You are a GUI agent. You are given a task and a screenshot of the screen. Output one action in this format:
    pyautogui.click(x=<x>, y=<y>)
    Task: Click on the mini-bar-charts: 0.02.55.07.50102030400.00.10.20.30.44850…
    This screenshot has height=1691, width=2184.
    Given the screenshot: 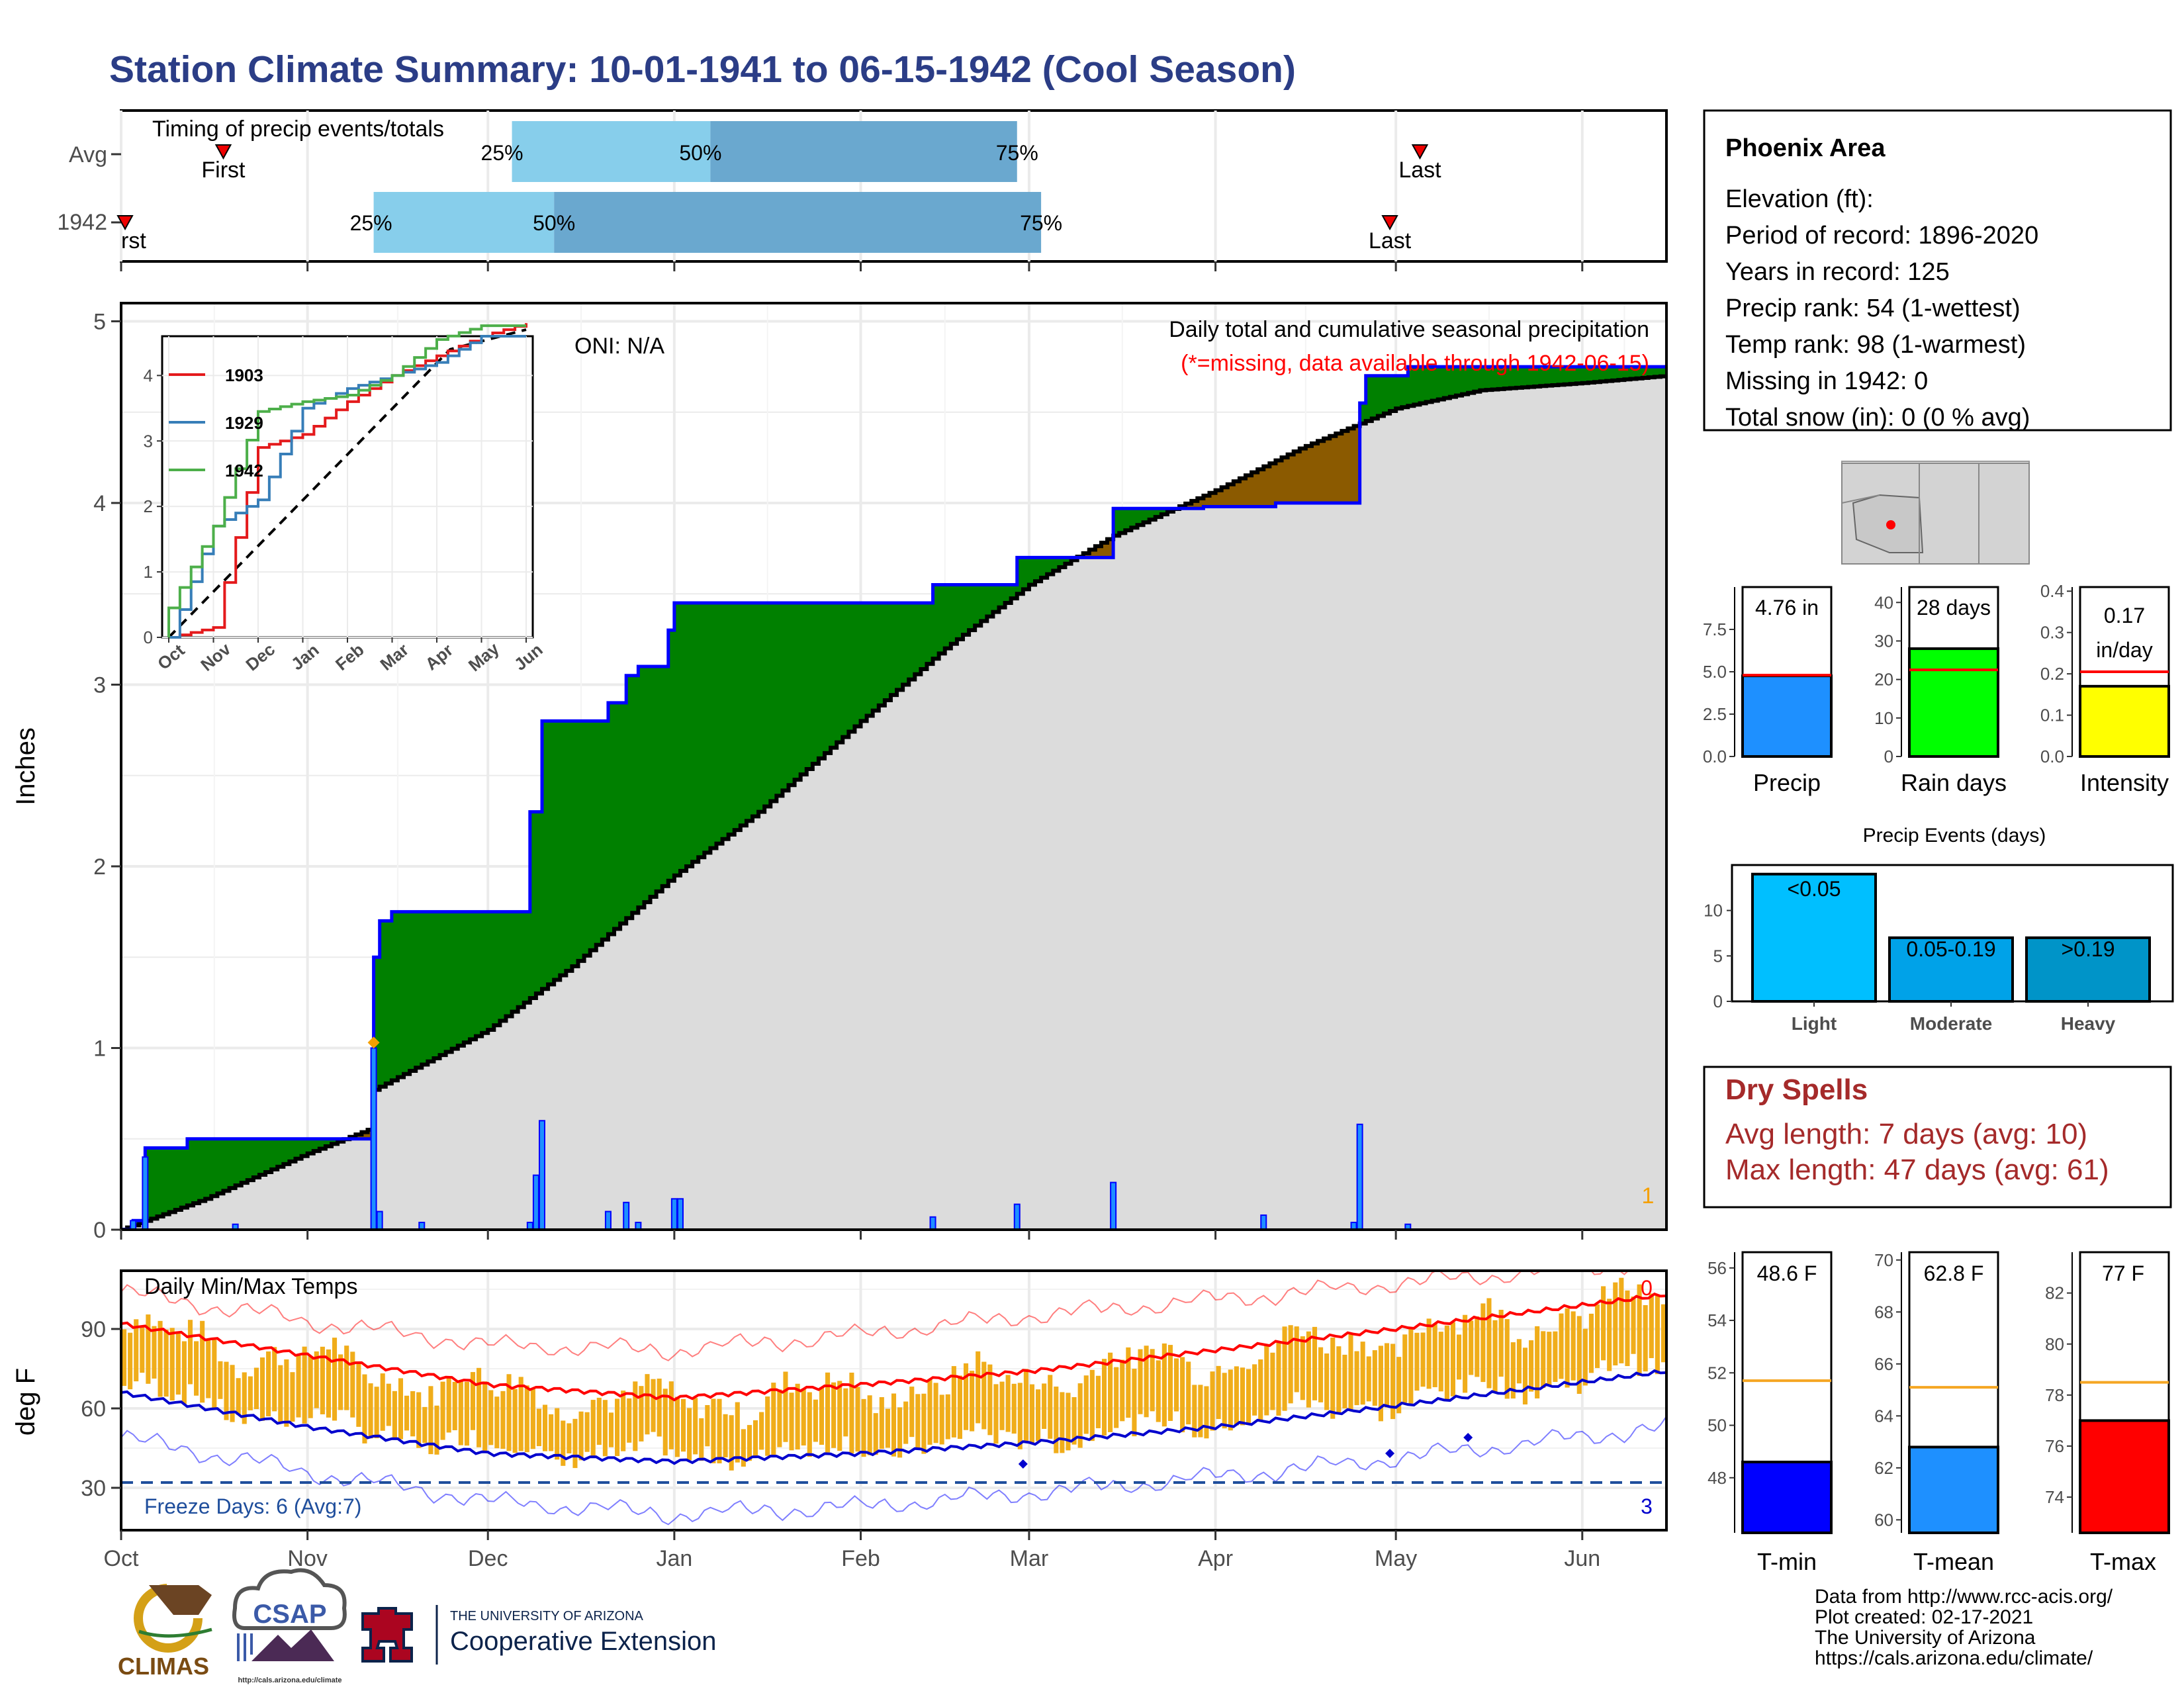 What is the action you would take?
    pyautogui.click(x=1939, y=1057)
    